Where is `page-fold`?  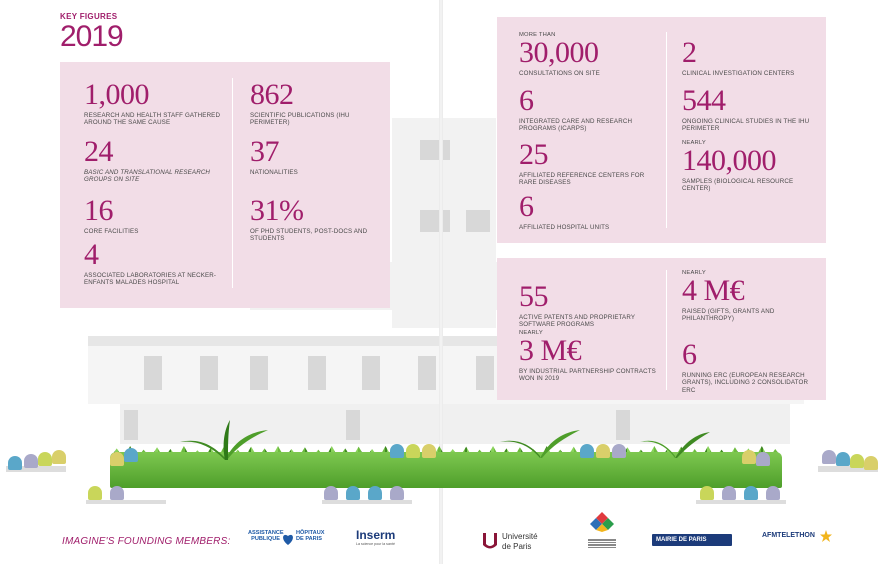 page-fold is located at coordinates (441, 282).